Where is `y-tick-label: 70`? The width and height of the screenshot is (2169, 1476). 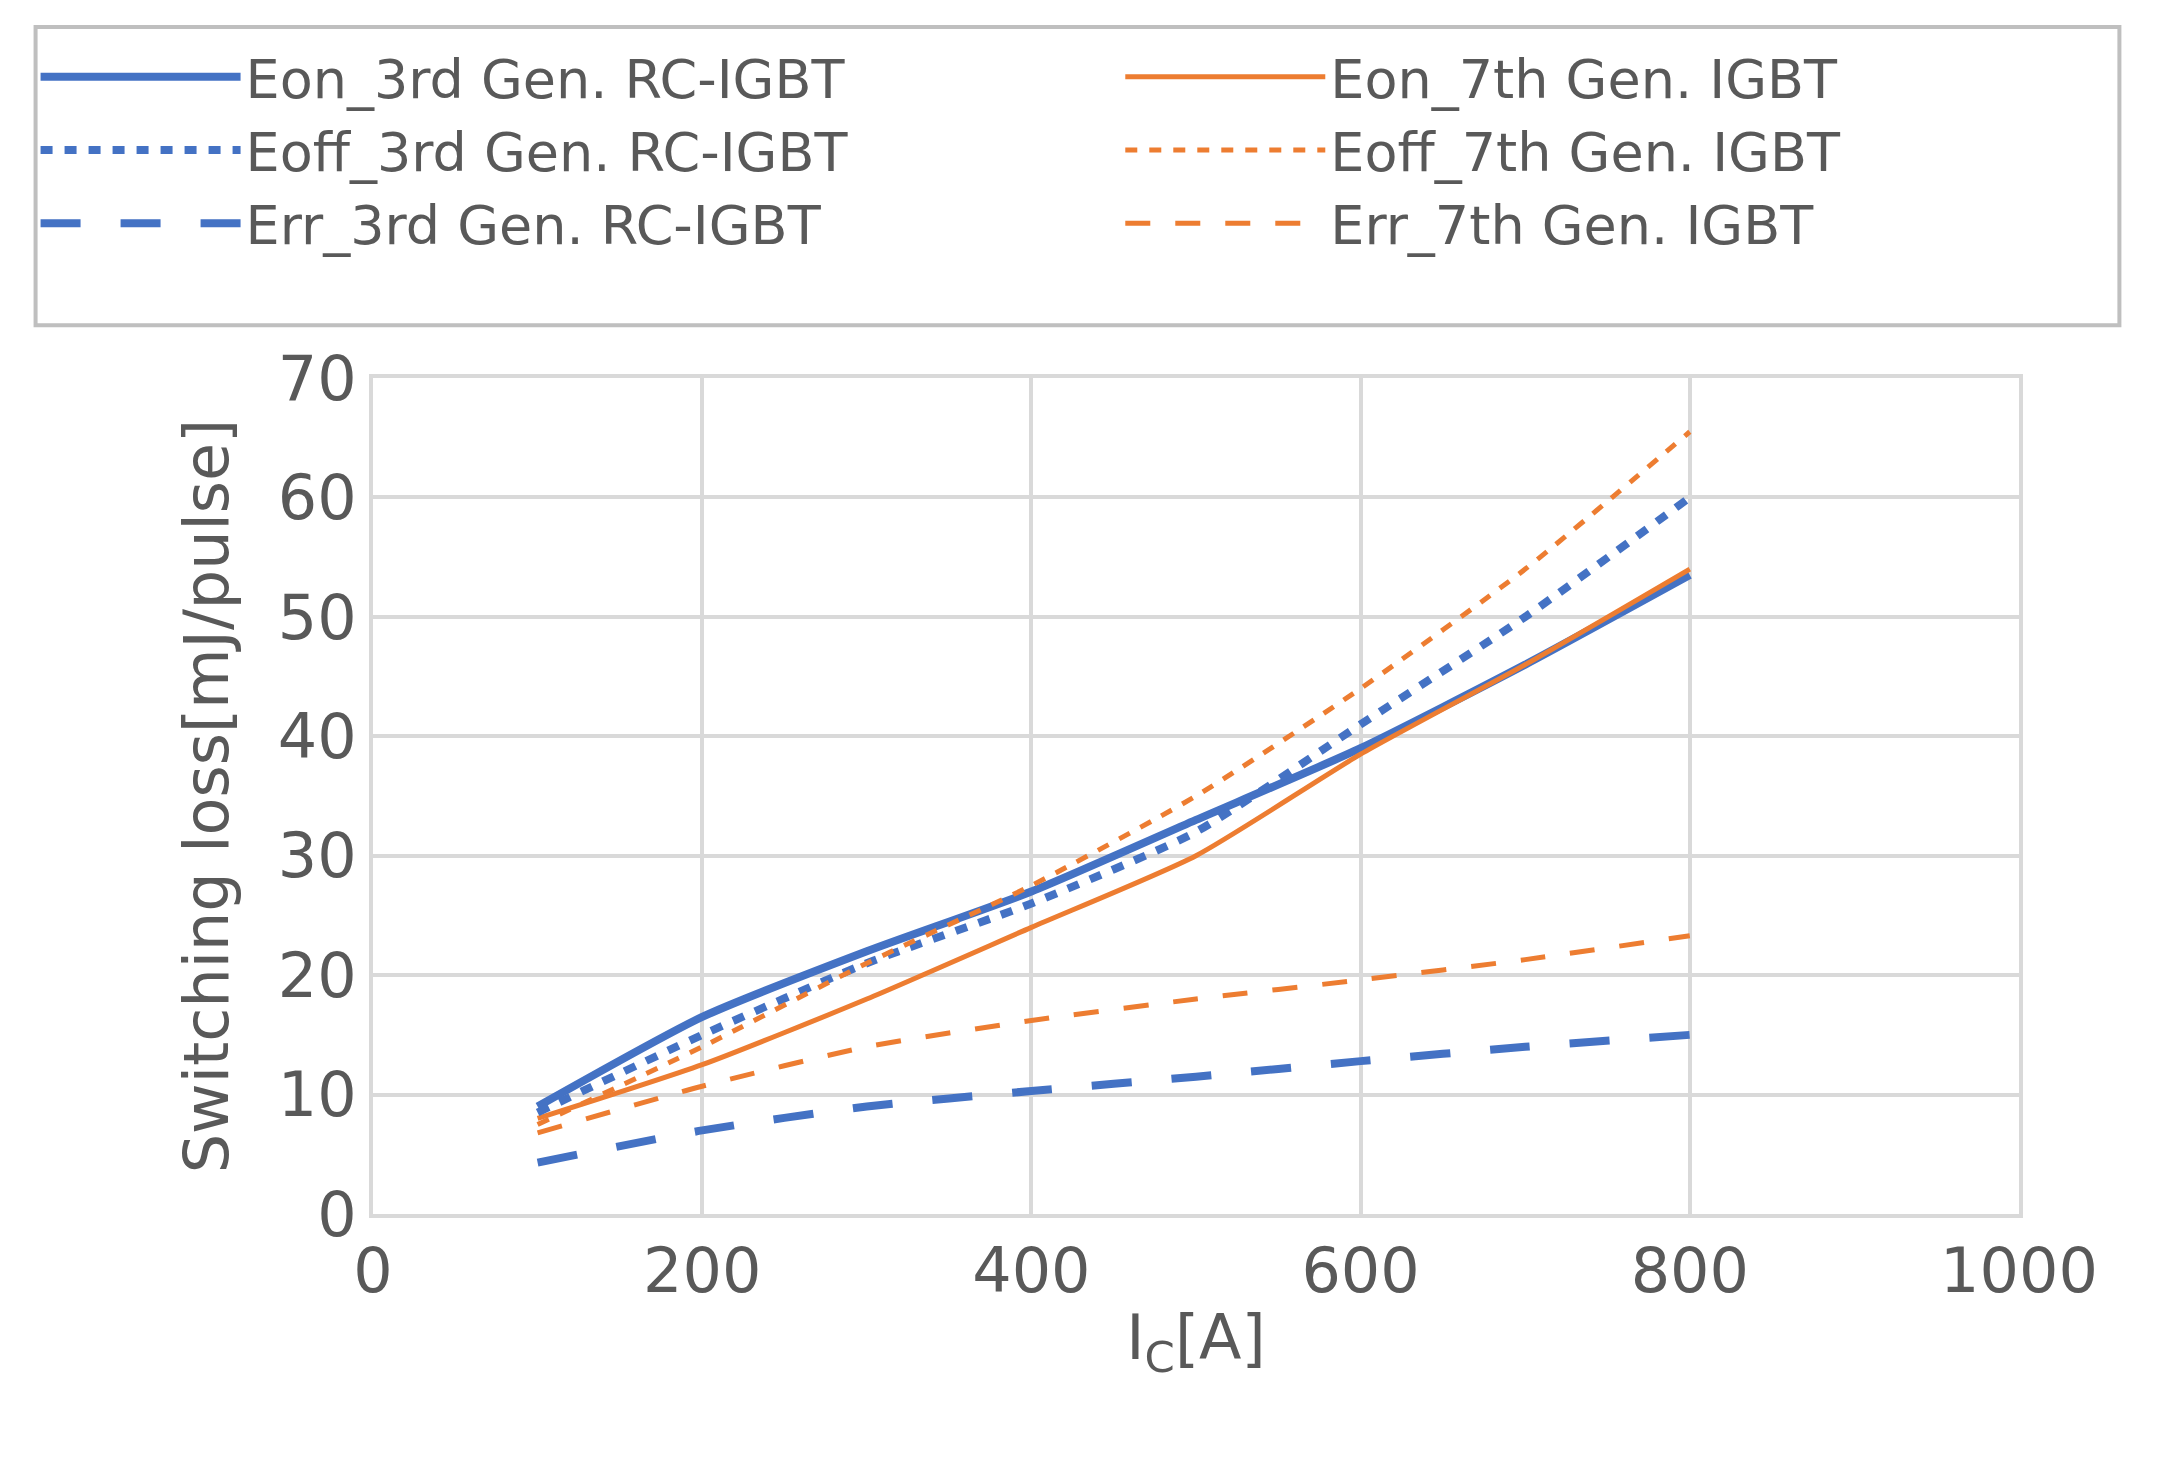
y-tick-label: 70 is located at coordinates (317, 378).